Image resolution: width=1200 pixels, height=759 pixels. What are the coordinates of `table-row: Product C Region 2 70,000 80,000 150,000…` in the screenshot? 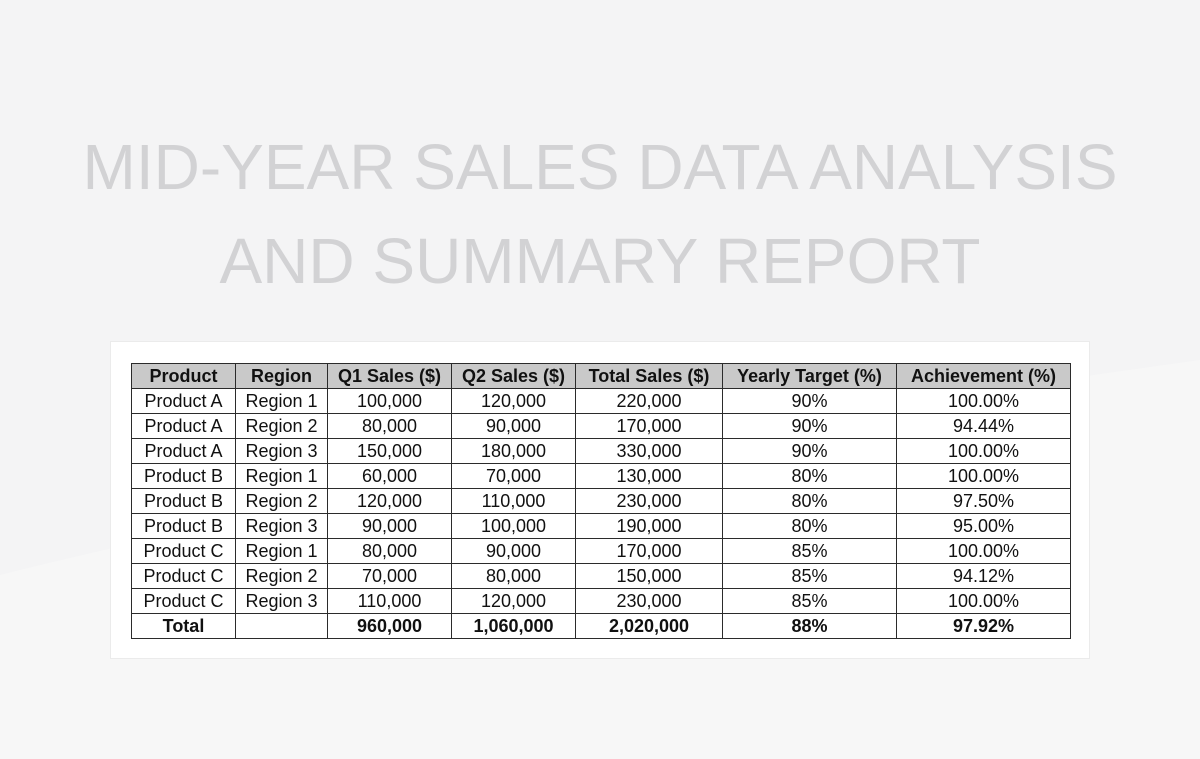 It's located at (601, 576).